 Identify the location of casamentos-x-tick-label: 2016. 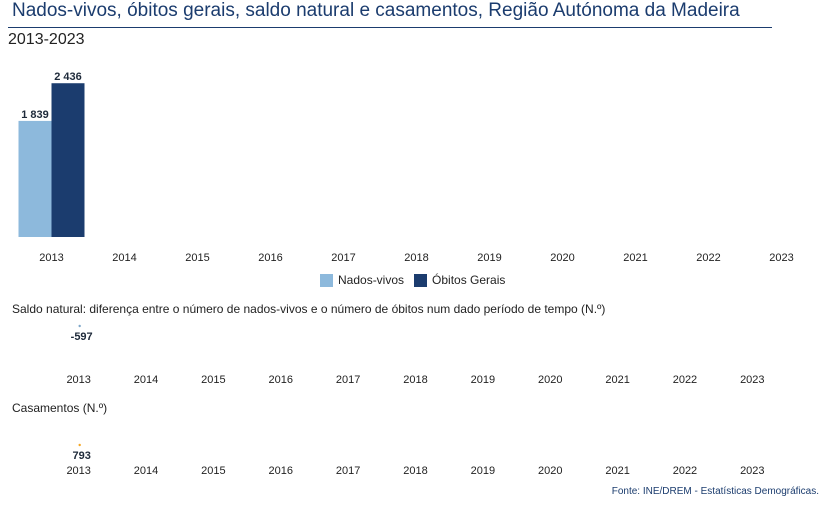
(281, 471).